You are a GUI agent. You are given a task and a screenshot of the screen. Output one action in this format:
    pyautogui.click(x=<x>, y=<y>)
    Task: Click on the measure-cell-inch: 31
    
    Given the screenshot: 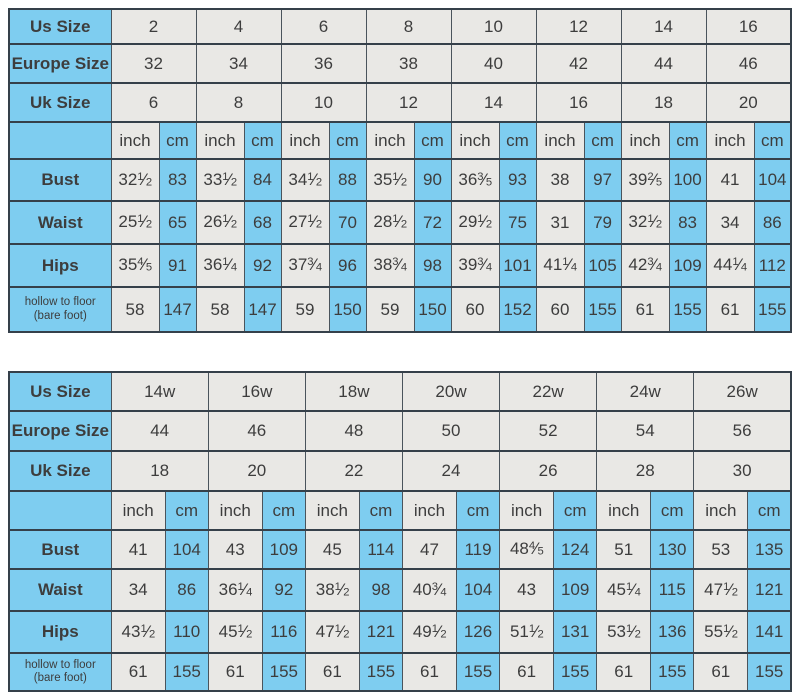 What is the action you would take?
    pyautogui.click(x=560, y=222)
    